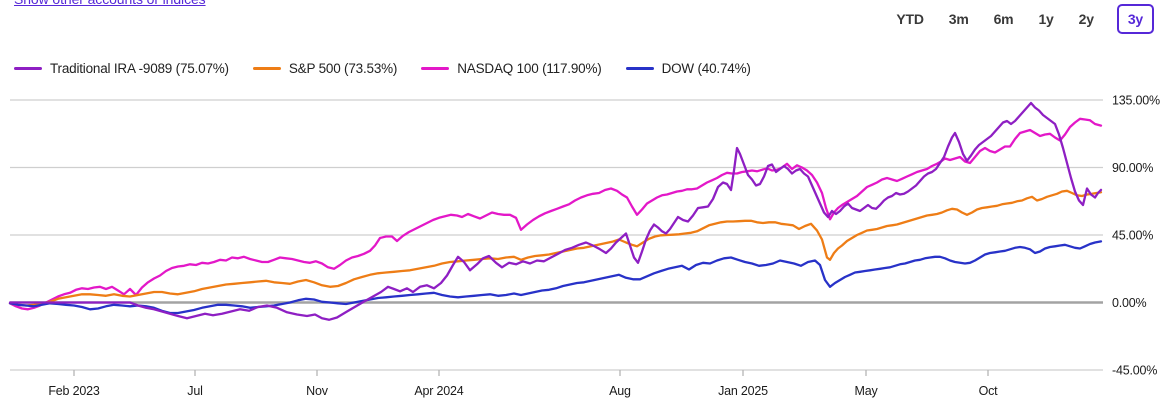 Image resolution: width=1162 pixels, height=407 pixels. I want to click on range-6m: 6m, so click(1003, 19).